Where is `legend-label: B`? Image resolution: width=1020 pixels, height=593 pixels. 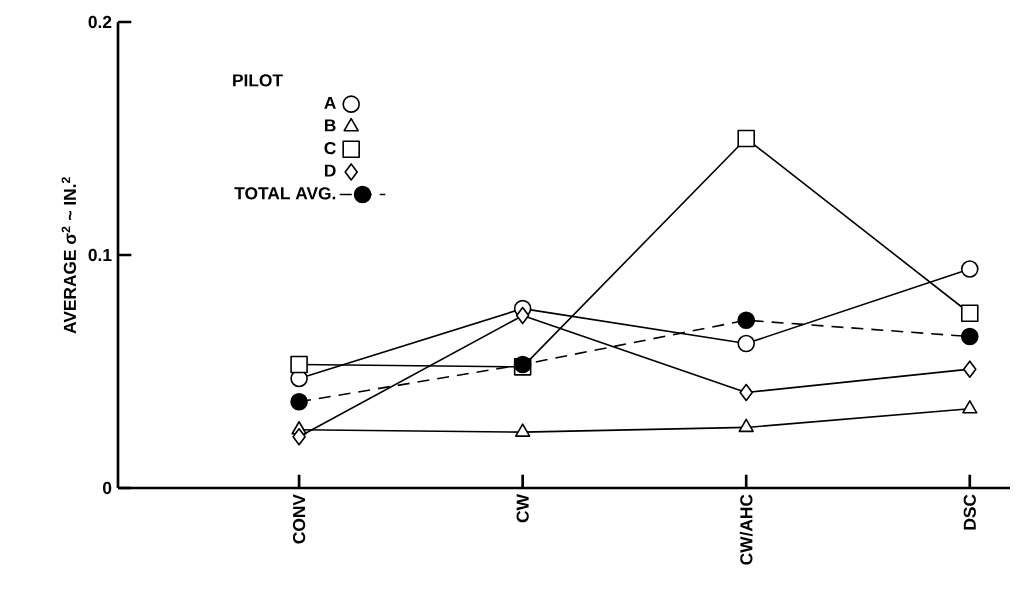 legend-label: B is located at coordinates (330, 125).